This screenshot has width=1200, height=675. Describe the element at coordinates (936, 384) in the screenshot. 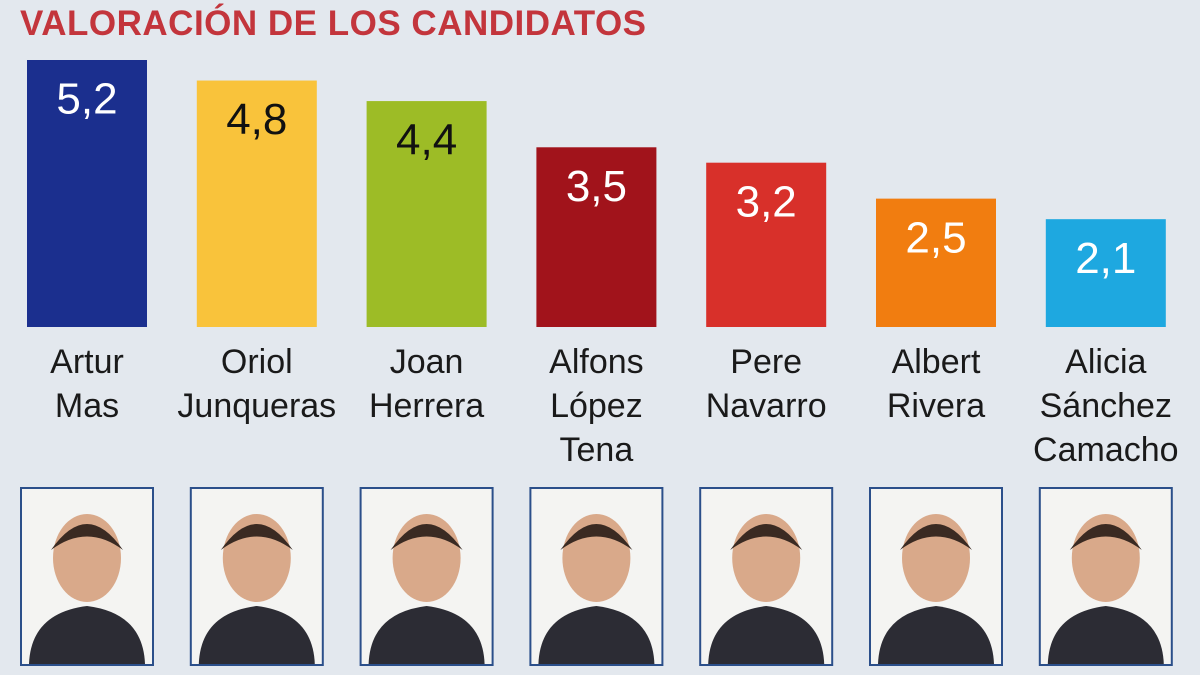

I see `category-label: Albert Rivera` at that location.